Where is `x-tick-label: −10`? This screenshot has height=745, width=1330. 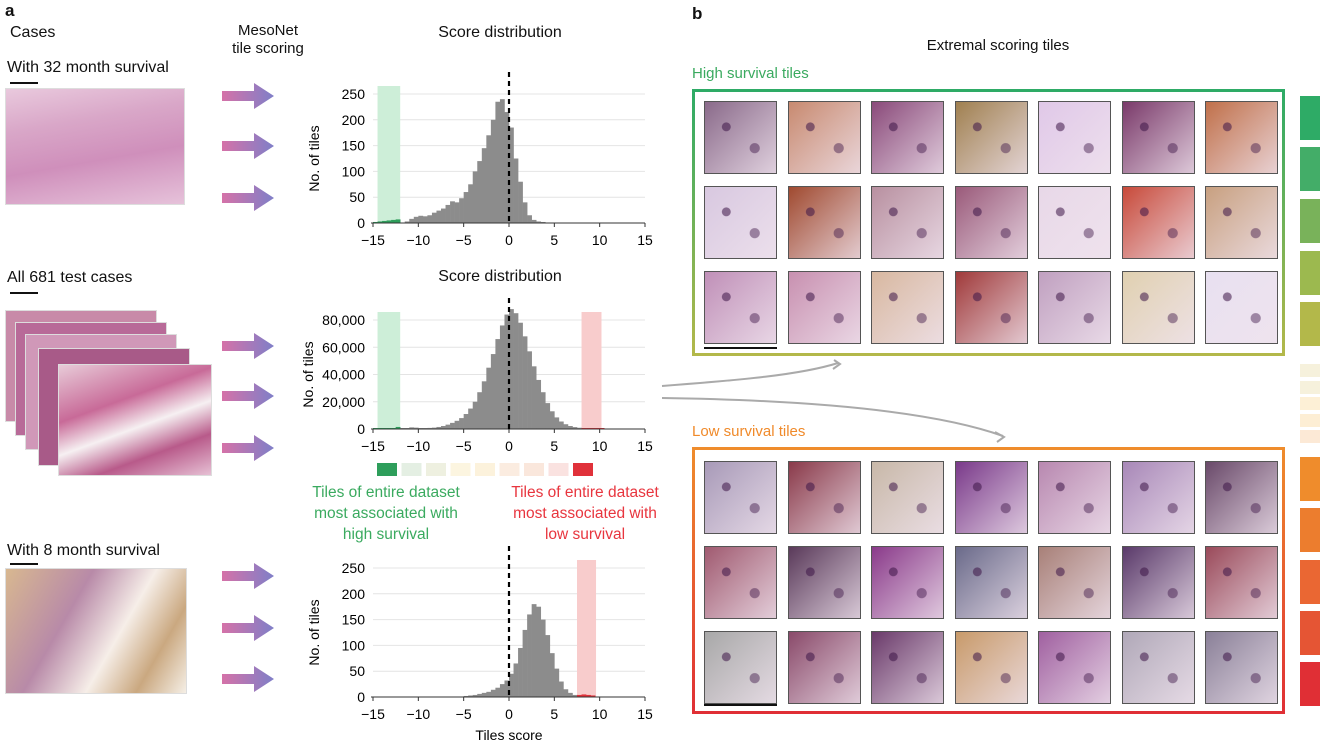
x-tick-label: −10 is located at coordinates (418, 714).